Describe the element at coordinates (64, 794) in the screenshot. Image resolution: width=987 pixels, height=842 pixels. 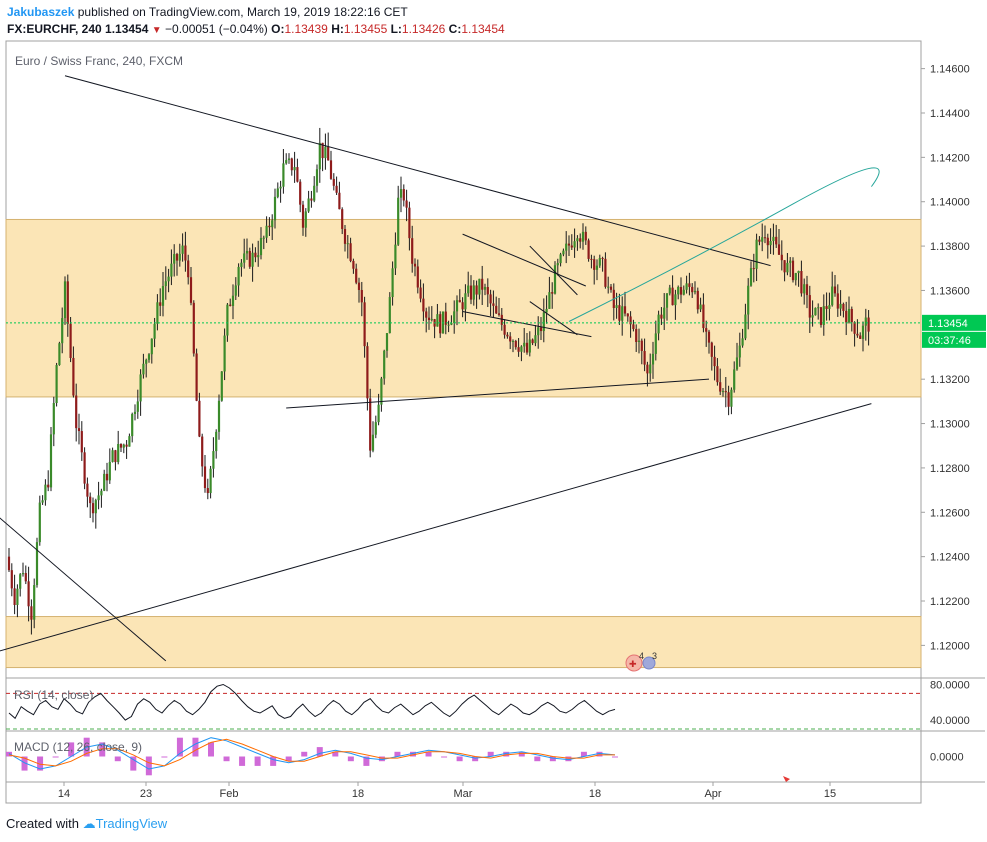
I see `time-tick-label: 14` at that location.